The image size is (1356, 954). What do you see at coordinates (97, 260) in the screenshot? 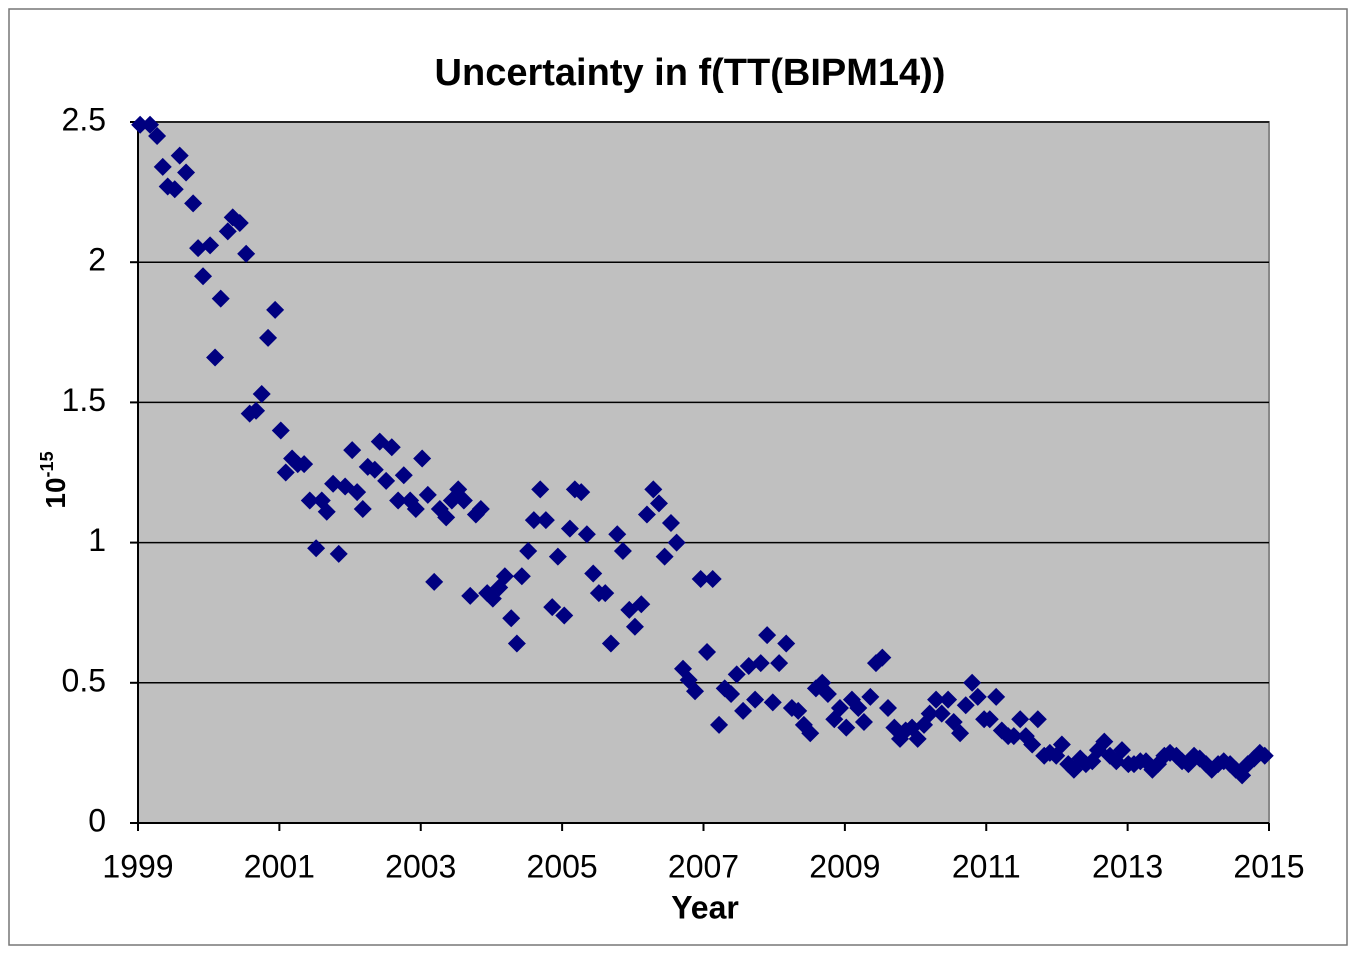
I see `y-tick-label: 2` at bounding box center [97, 260].